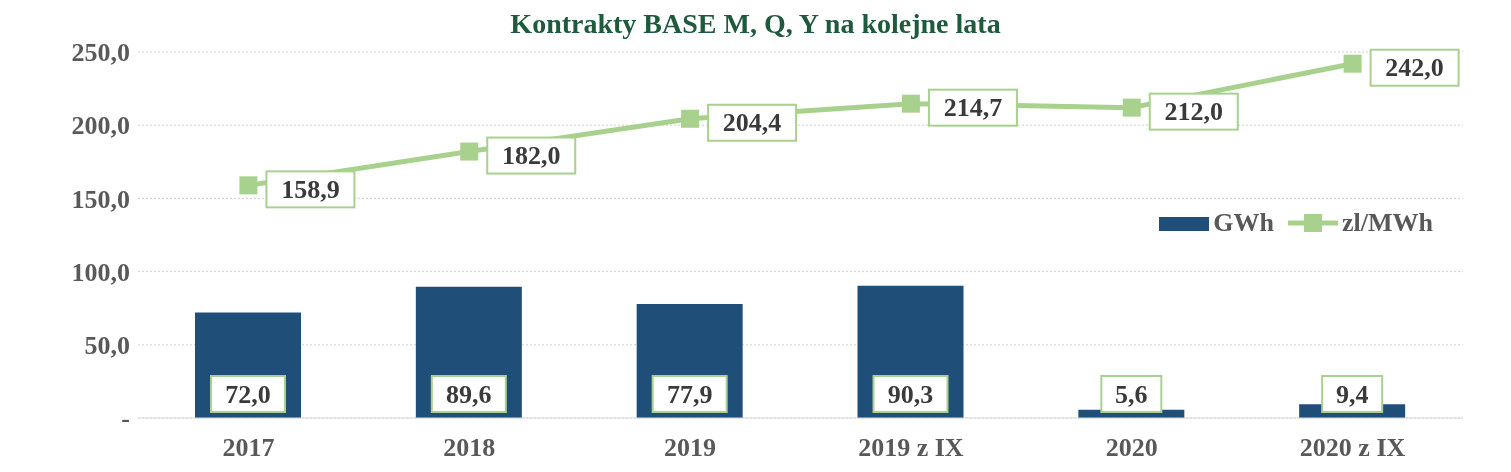  Describe the element at coordinates (1414, 68) in the screenshot. I see `data-label: 242,0` at that location.